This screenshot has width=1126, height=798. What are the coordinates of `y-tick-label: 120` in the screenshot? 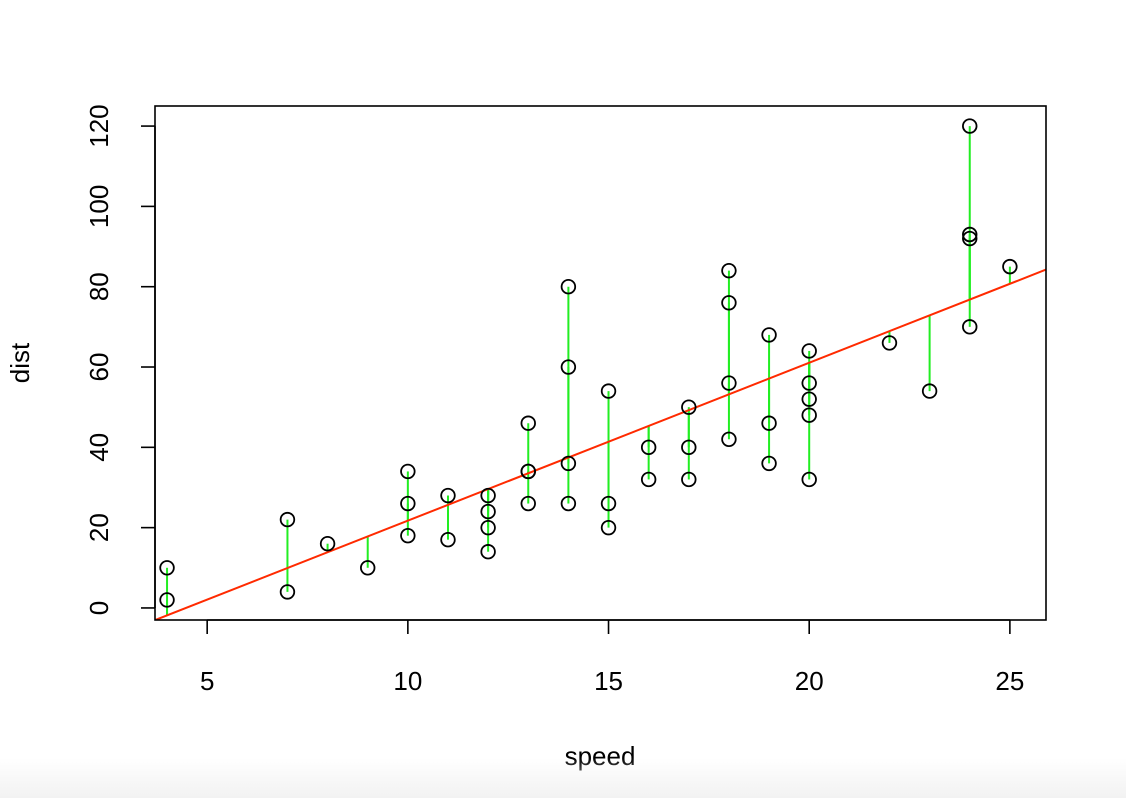 It's located at (99, 125).